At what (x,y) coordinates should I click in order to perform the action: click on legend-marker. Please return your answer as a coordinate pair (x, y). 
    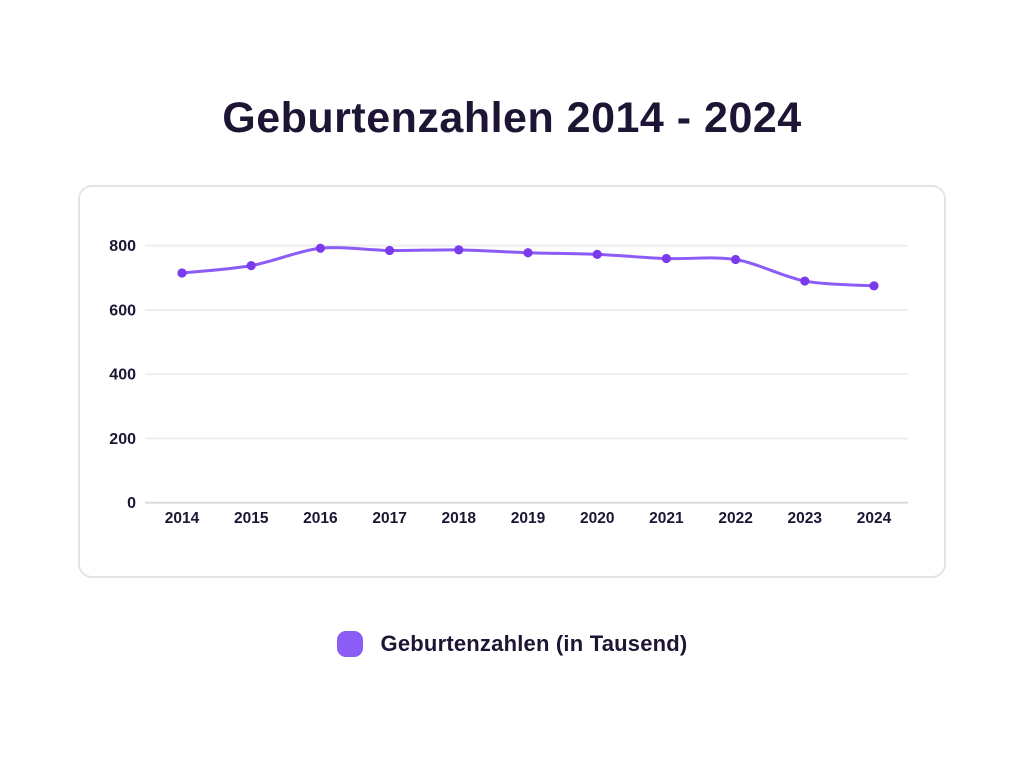
    Looking at the image, I should click on (349, 644).